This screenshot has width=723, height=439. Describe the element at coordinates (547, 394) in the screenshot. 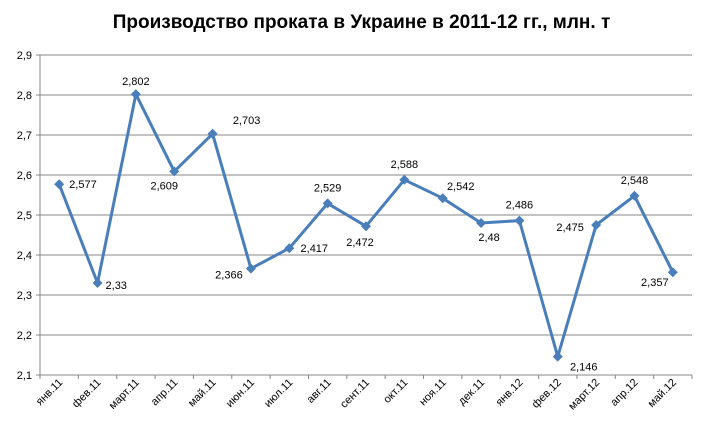

I see `x-tick-label: фев.12` at that location.